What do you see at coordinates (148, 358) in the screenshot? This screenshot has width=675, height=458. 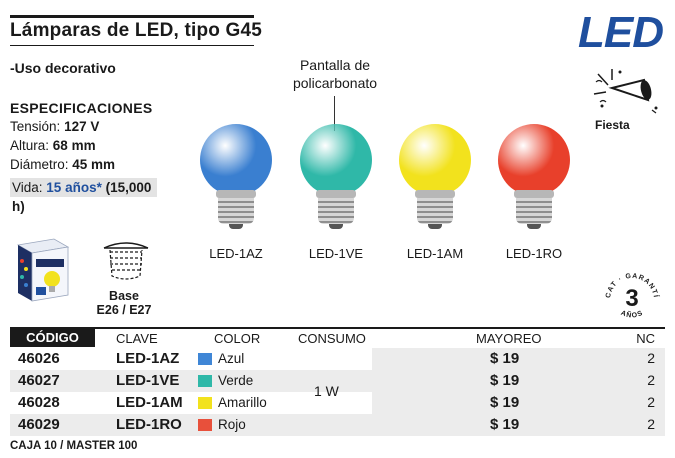 I see `row-key: LED-1AZ` at bounding box center [148, 358].